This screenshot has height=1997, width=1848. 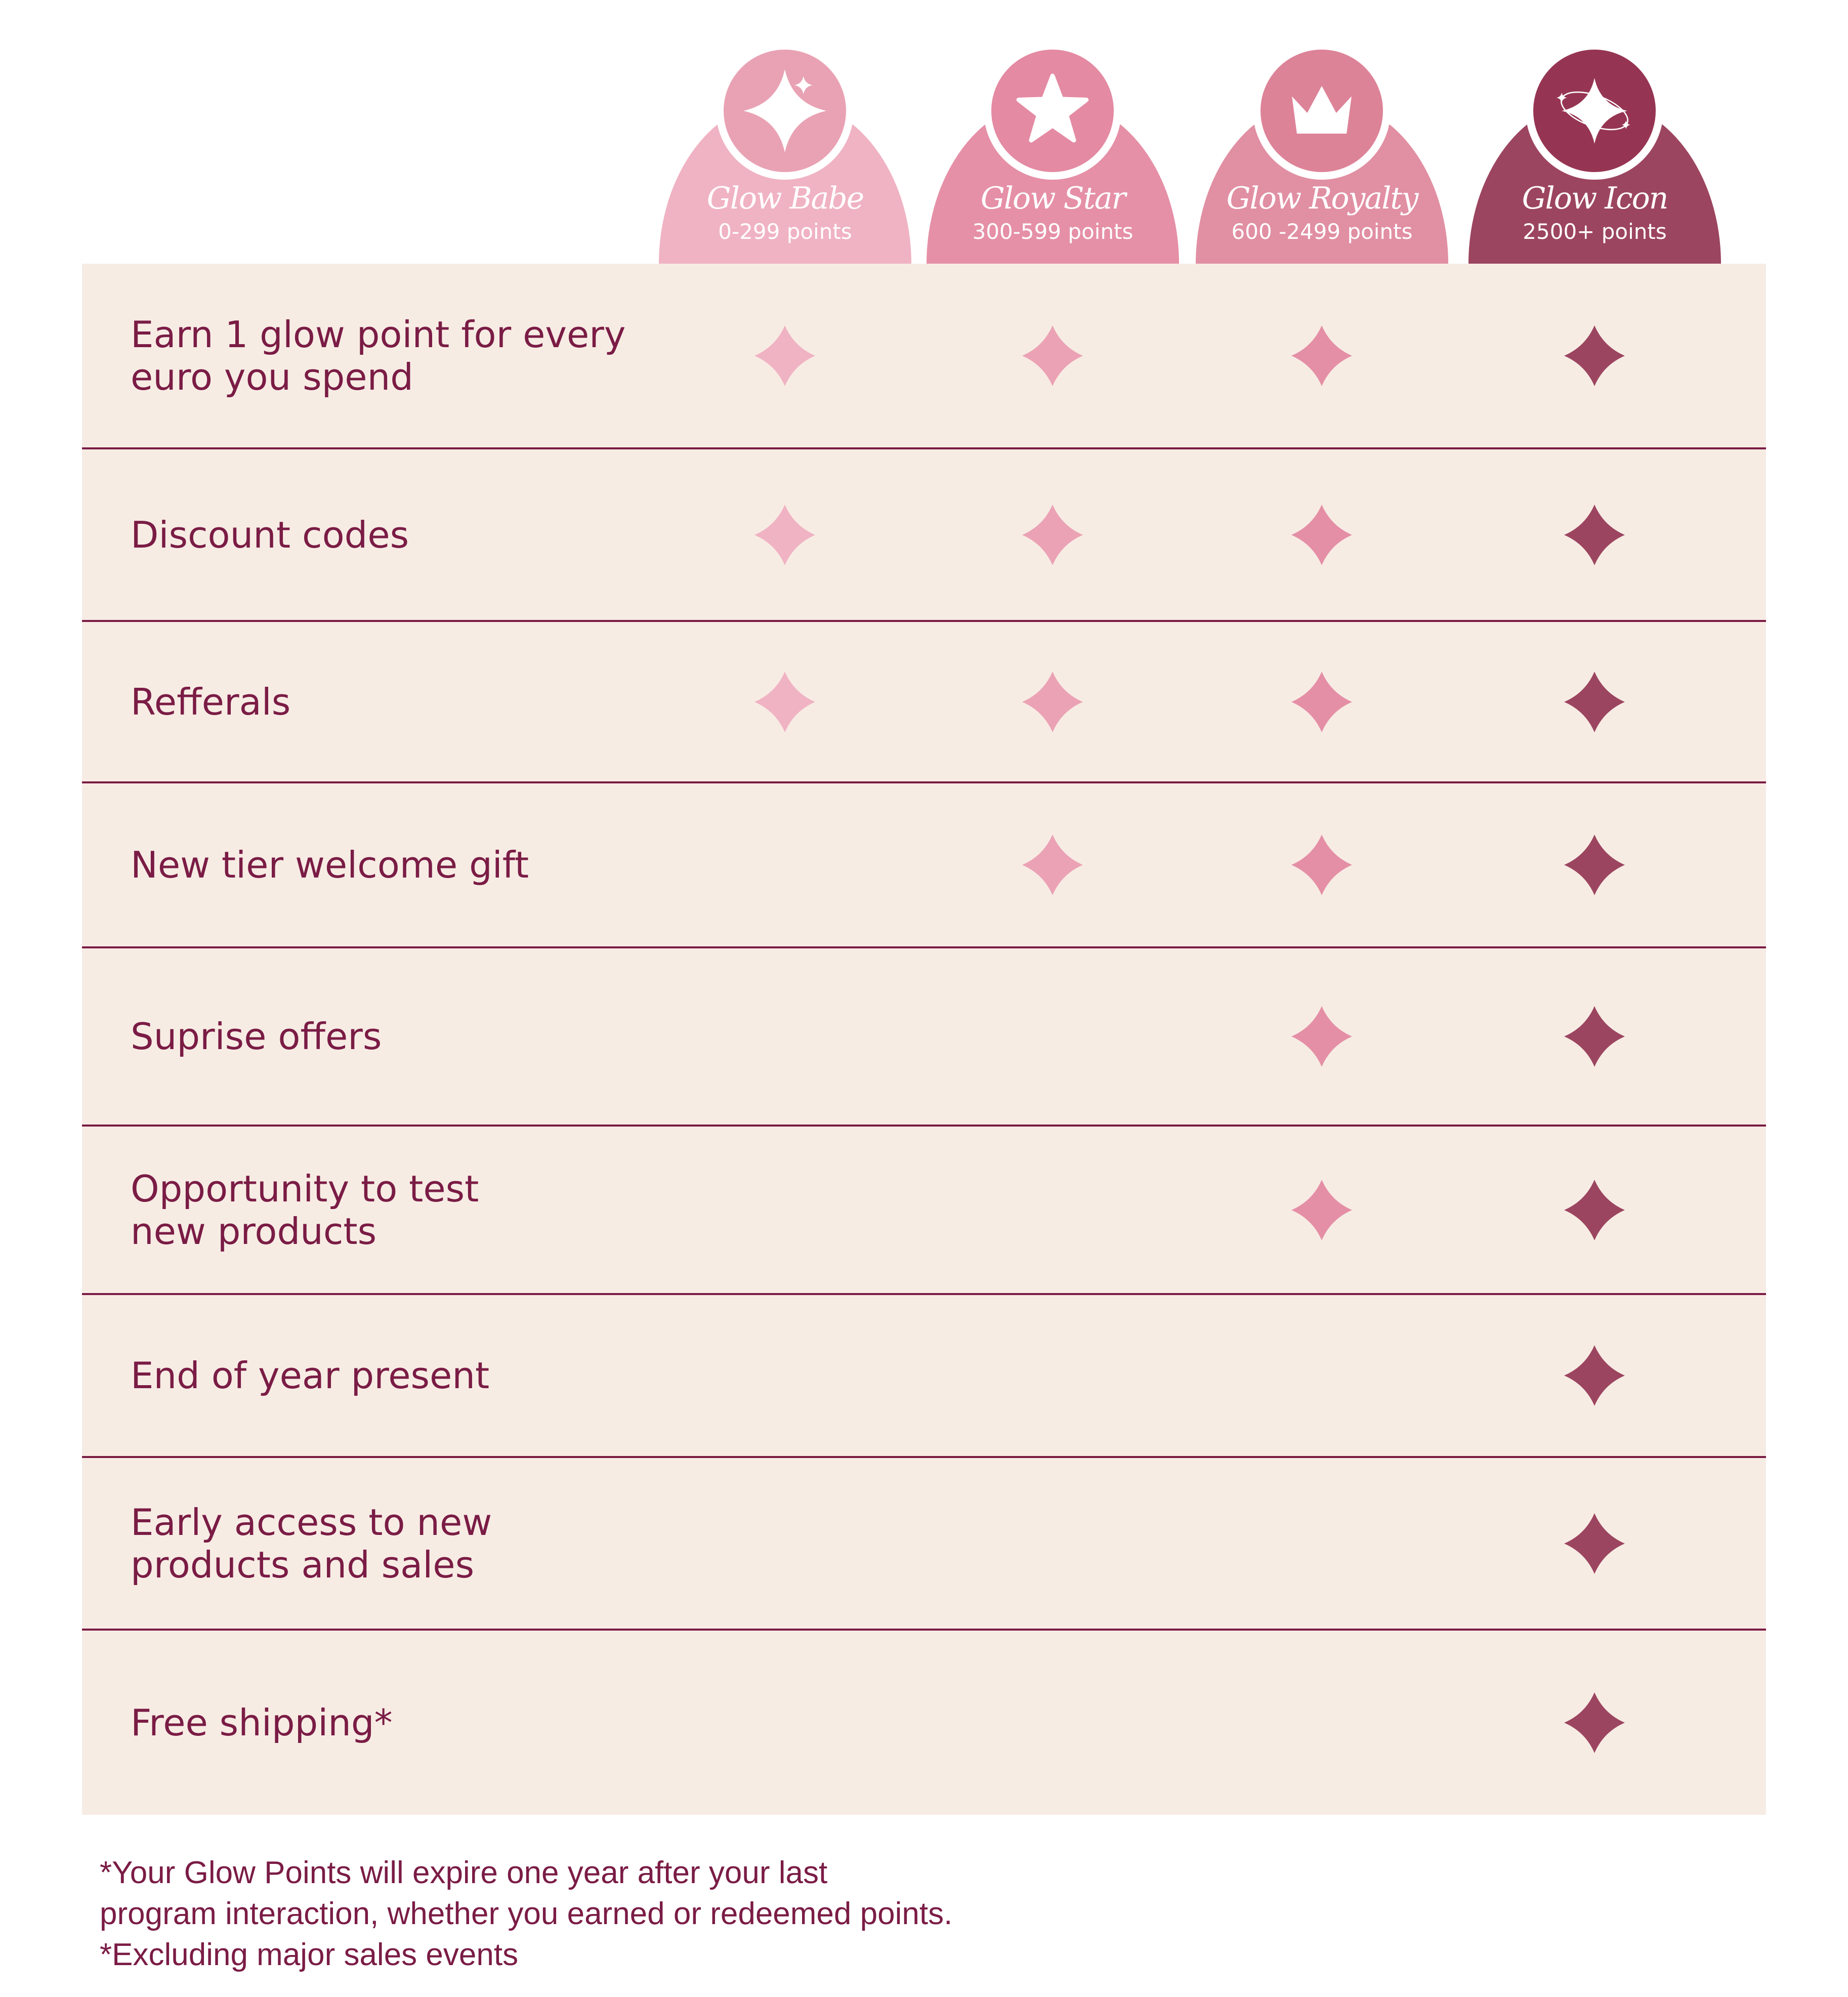 What do you see at coordinates (211, 701) in the screenshot?
I see `benefit-label: Refferals` at bounding box center [211, 701].